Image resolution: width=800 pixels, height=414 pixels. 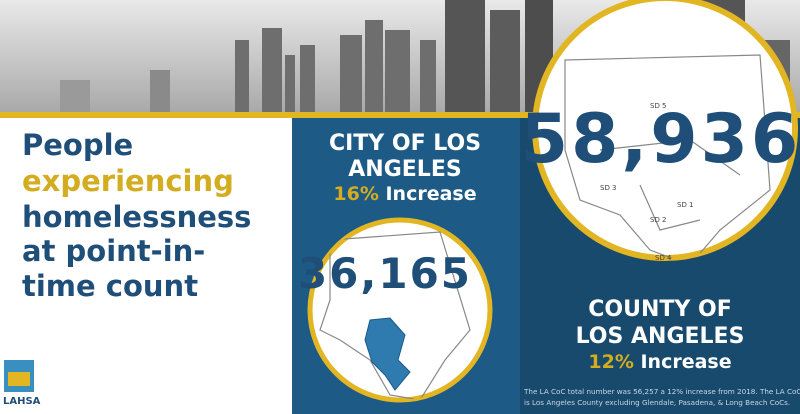 What do you see at coordinates (385, 273) in the screenshot?
I see `city-count: 36,165` at bounding box center [385, 273].